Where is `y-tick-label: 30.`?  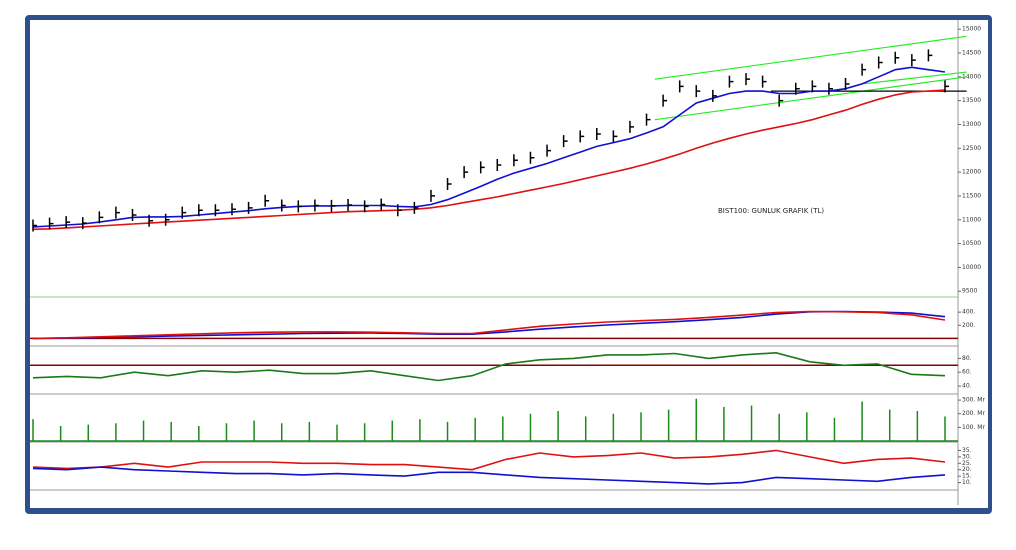 y-tick-label: 30. is located at coordinates (967, 456).